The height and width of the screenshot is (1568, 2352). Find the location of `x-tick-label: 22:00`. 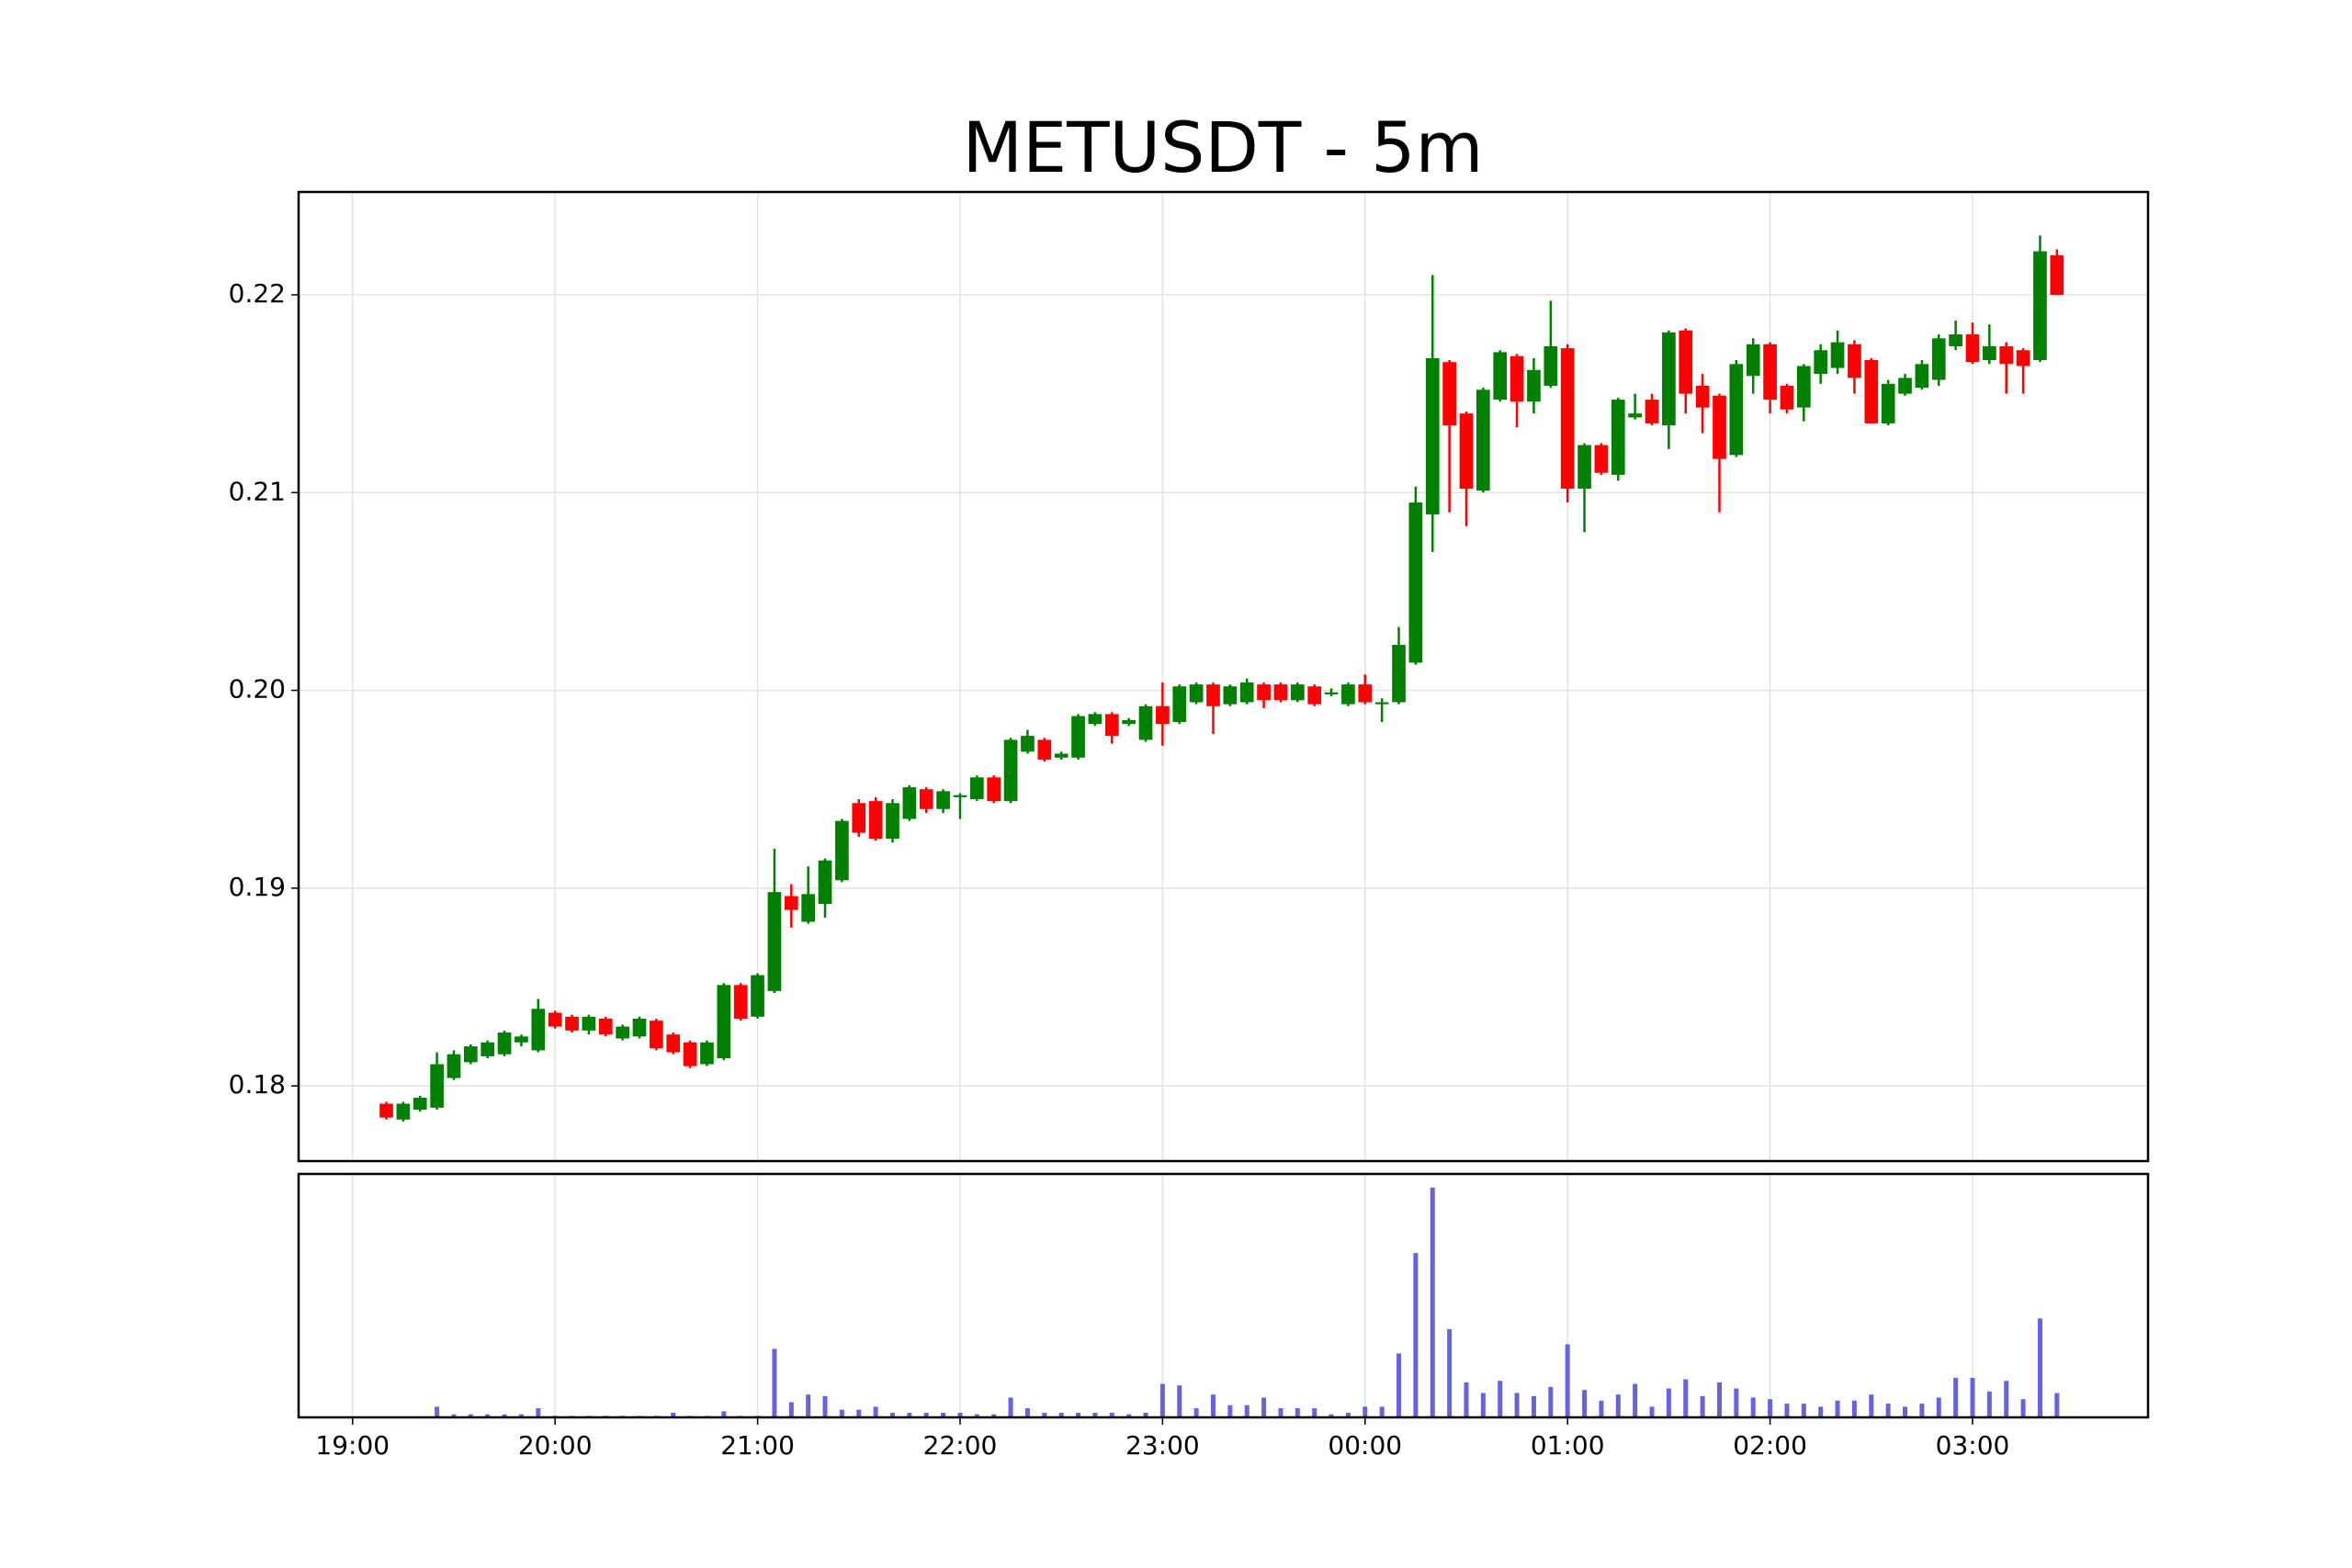

x-tick-label: 22:00 is located at coordinates (961, 1445).